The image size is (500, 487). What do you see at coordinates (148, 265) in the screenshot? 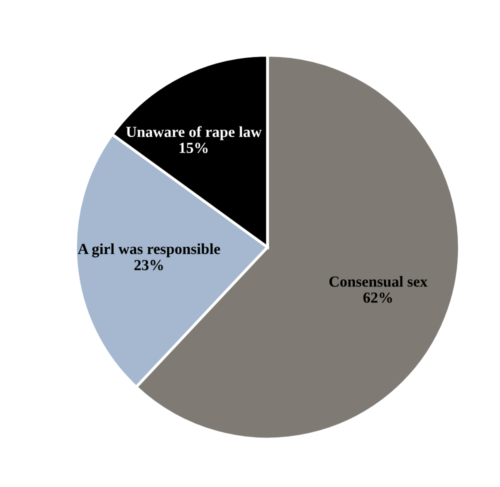
I see `data-label: 23%` at bounding box center [148, 265].